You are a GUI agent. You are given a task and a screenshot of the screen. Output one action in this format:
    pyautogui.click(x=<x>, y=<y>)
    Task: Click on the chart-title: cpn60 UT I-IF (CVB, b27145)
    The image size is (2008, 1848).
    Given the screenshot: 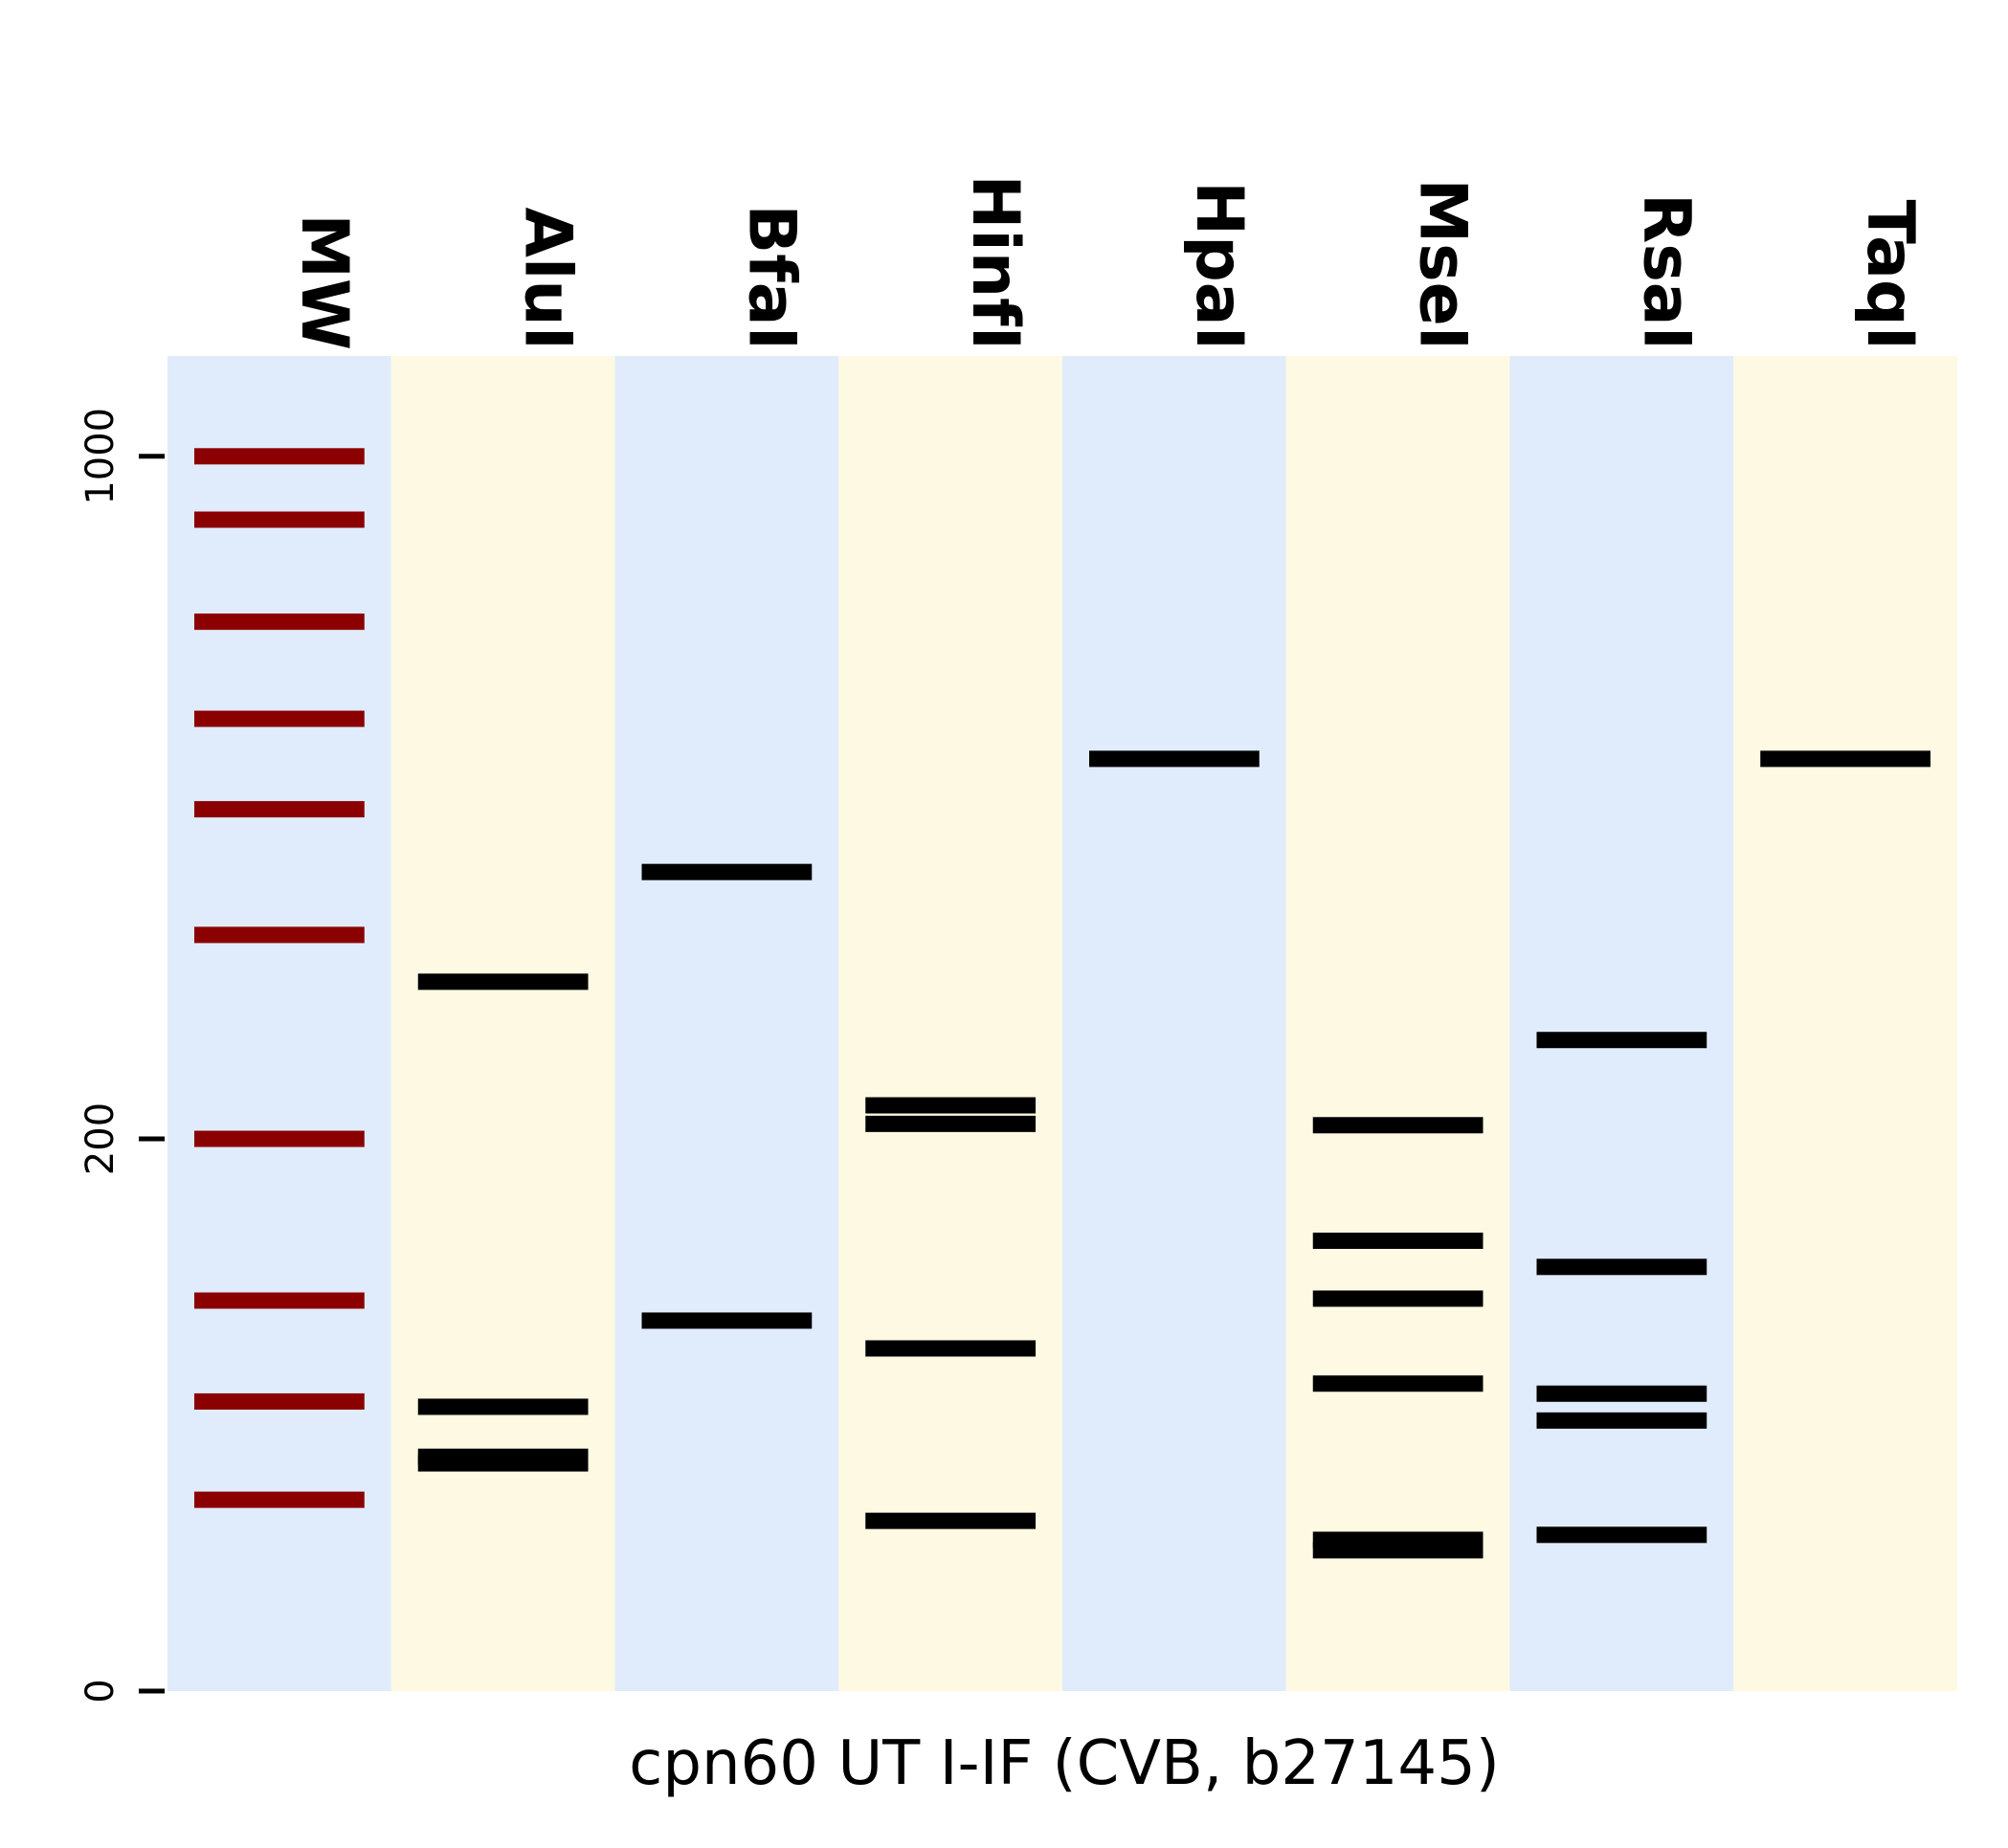 What is the action you would take?
    pyautogui.click(x=1064, y=1764)
    